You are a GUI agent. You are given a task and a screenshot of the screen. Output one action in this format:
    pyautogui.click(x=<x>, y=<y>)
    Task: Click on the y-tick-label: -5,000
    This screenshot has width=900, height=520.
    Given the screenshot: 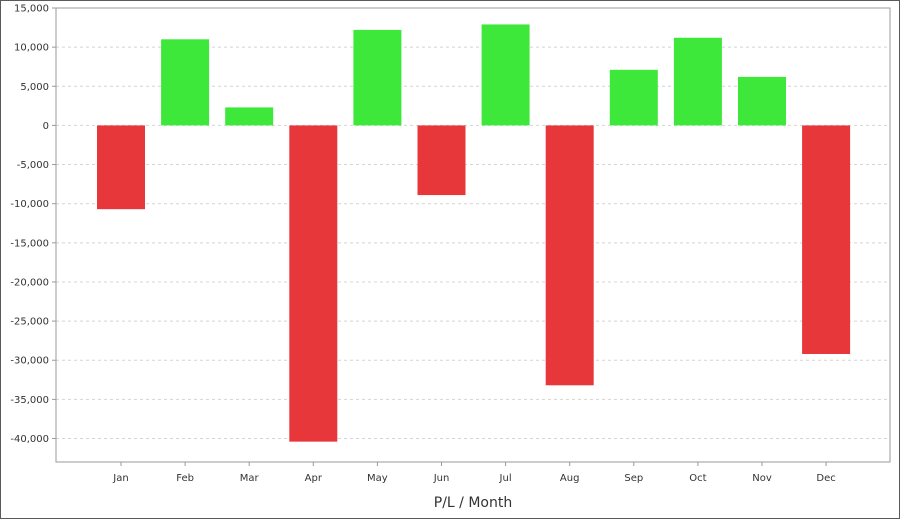 What is the action you would take?
    pyautogui.click(x=33, y=165)
    